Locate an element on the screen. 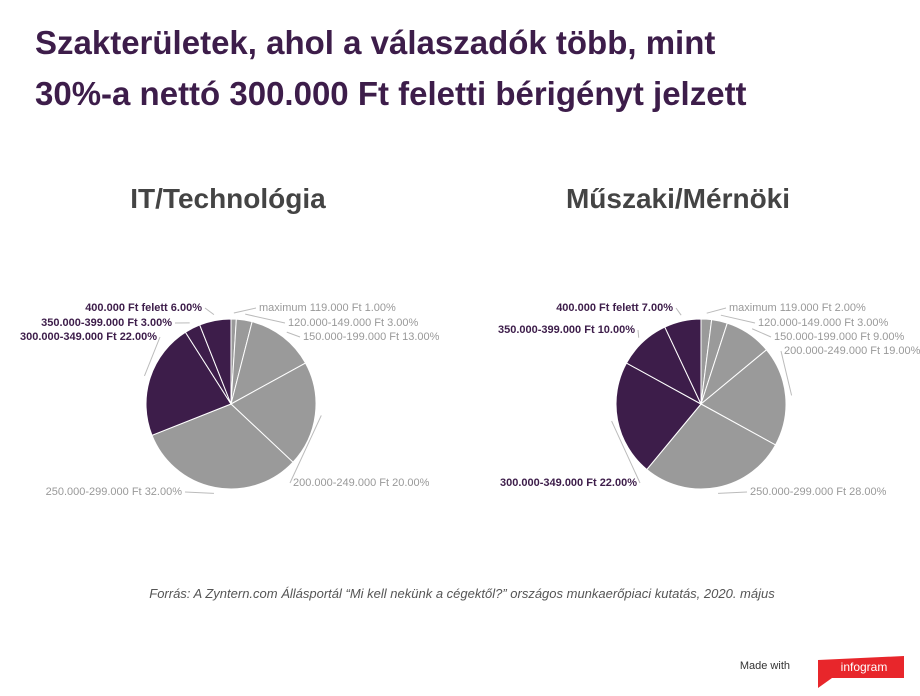 Image resolution: width=920 pixels, height=696 pixels. slice-label: 250.000-299.000 Ft 28.00% is located at coordinates (818, 492).